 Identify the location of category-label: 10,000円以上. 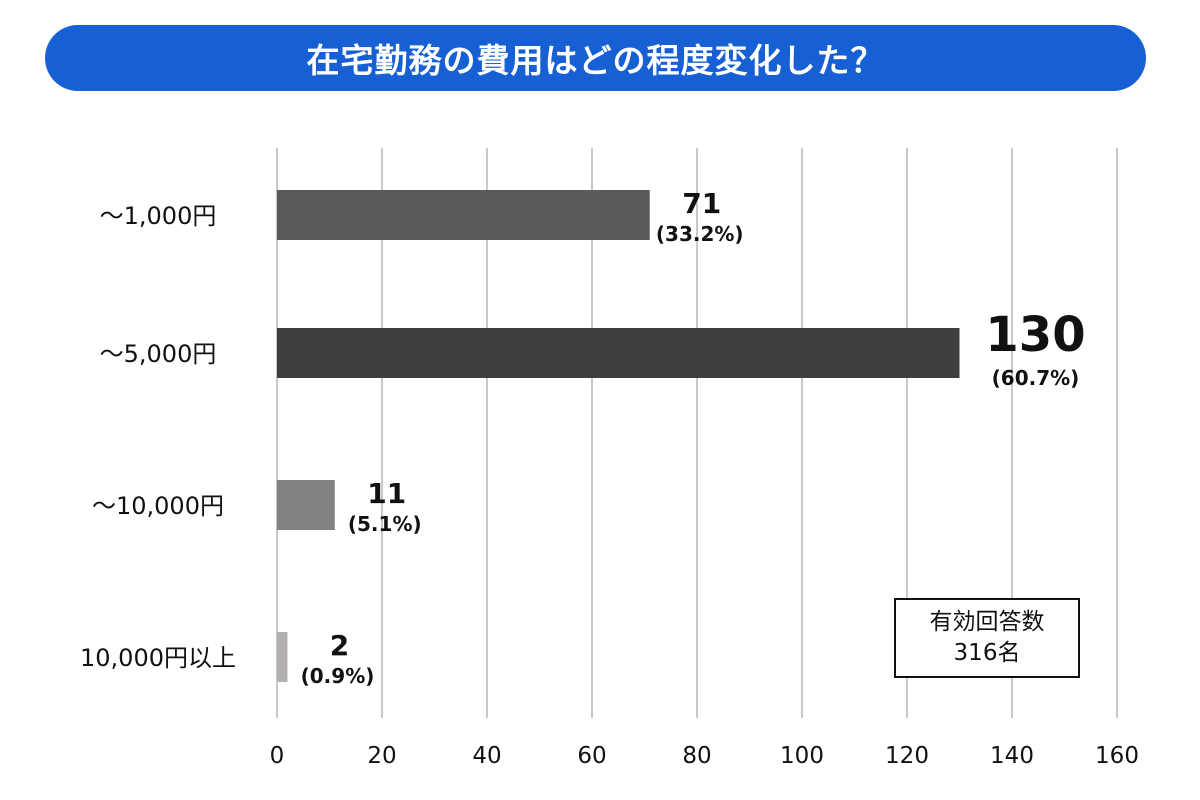
(158, 658).